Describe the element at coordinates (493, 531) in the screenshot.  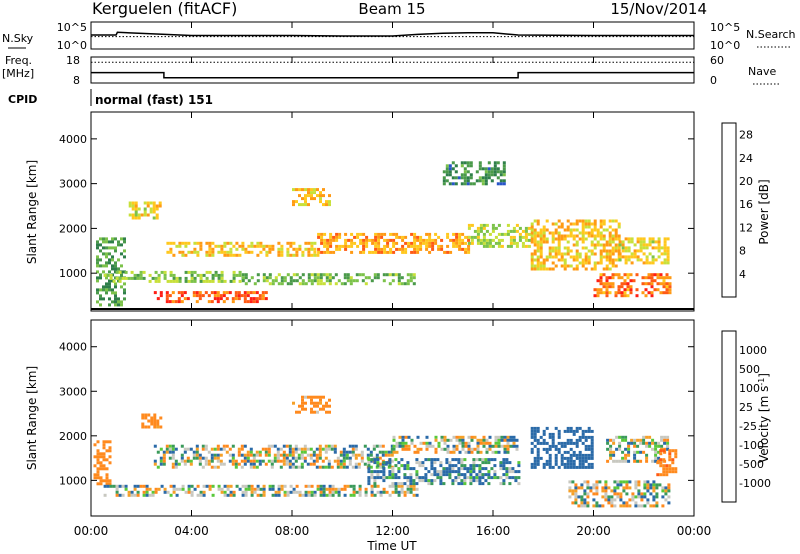
I see `x-tick-label: 16:00` at that location.